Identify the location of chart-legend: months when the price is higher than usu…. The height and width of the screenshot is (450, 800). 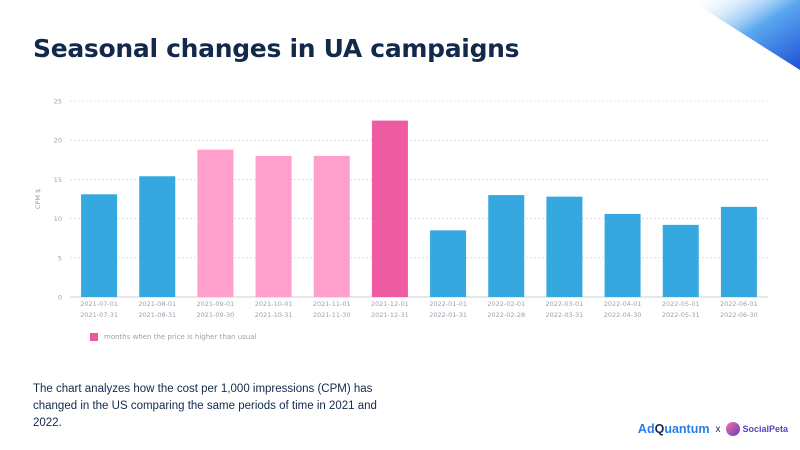
(173, 337).